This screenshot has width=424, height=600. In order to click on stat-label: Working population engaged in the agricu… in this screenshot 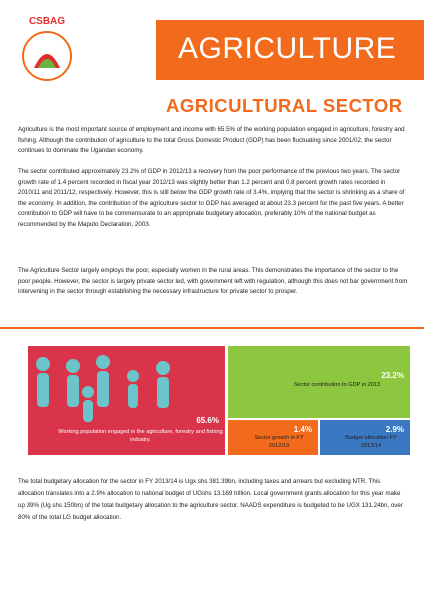, I will do `click(140, 436)`.